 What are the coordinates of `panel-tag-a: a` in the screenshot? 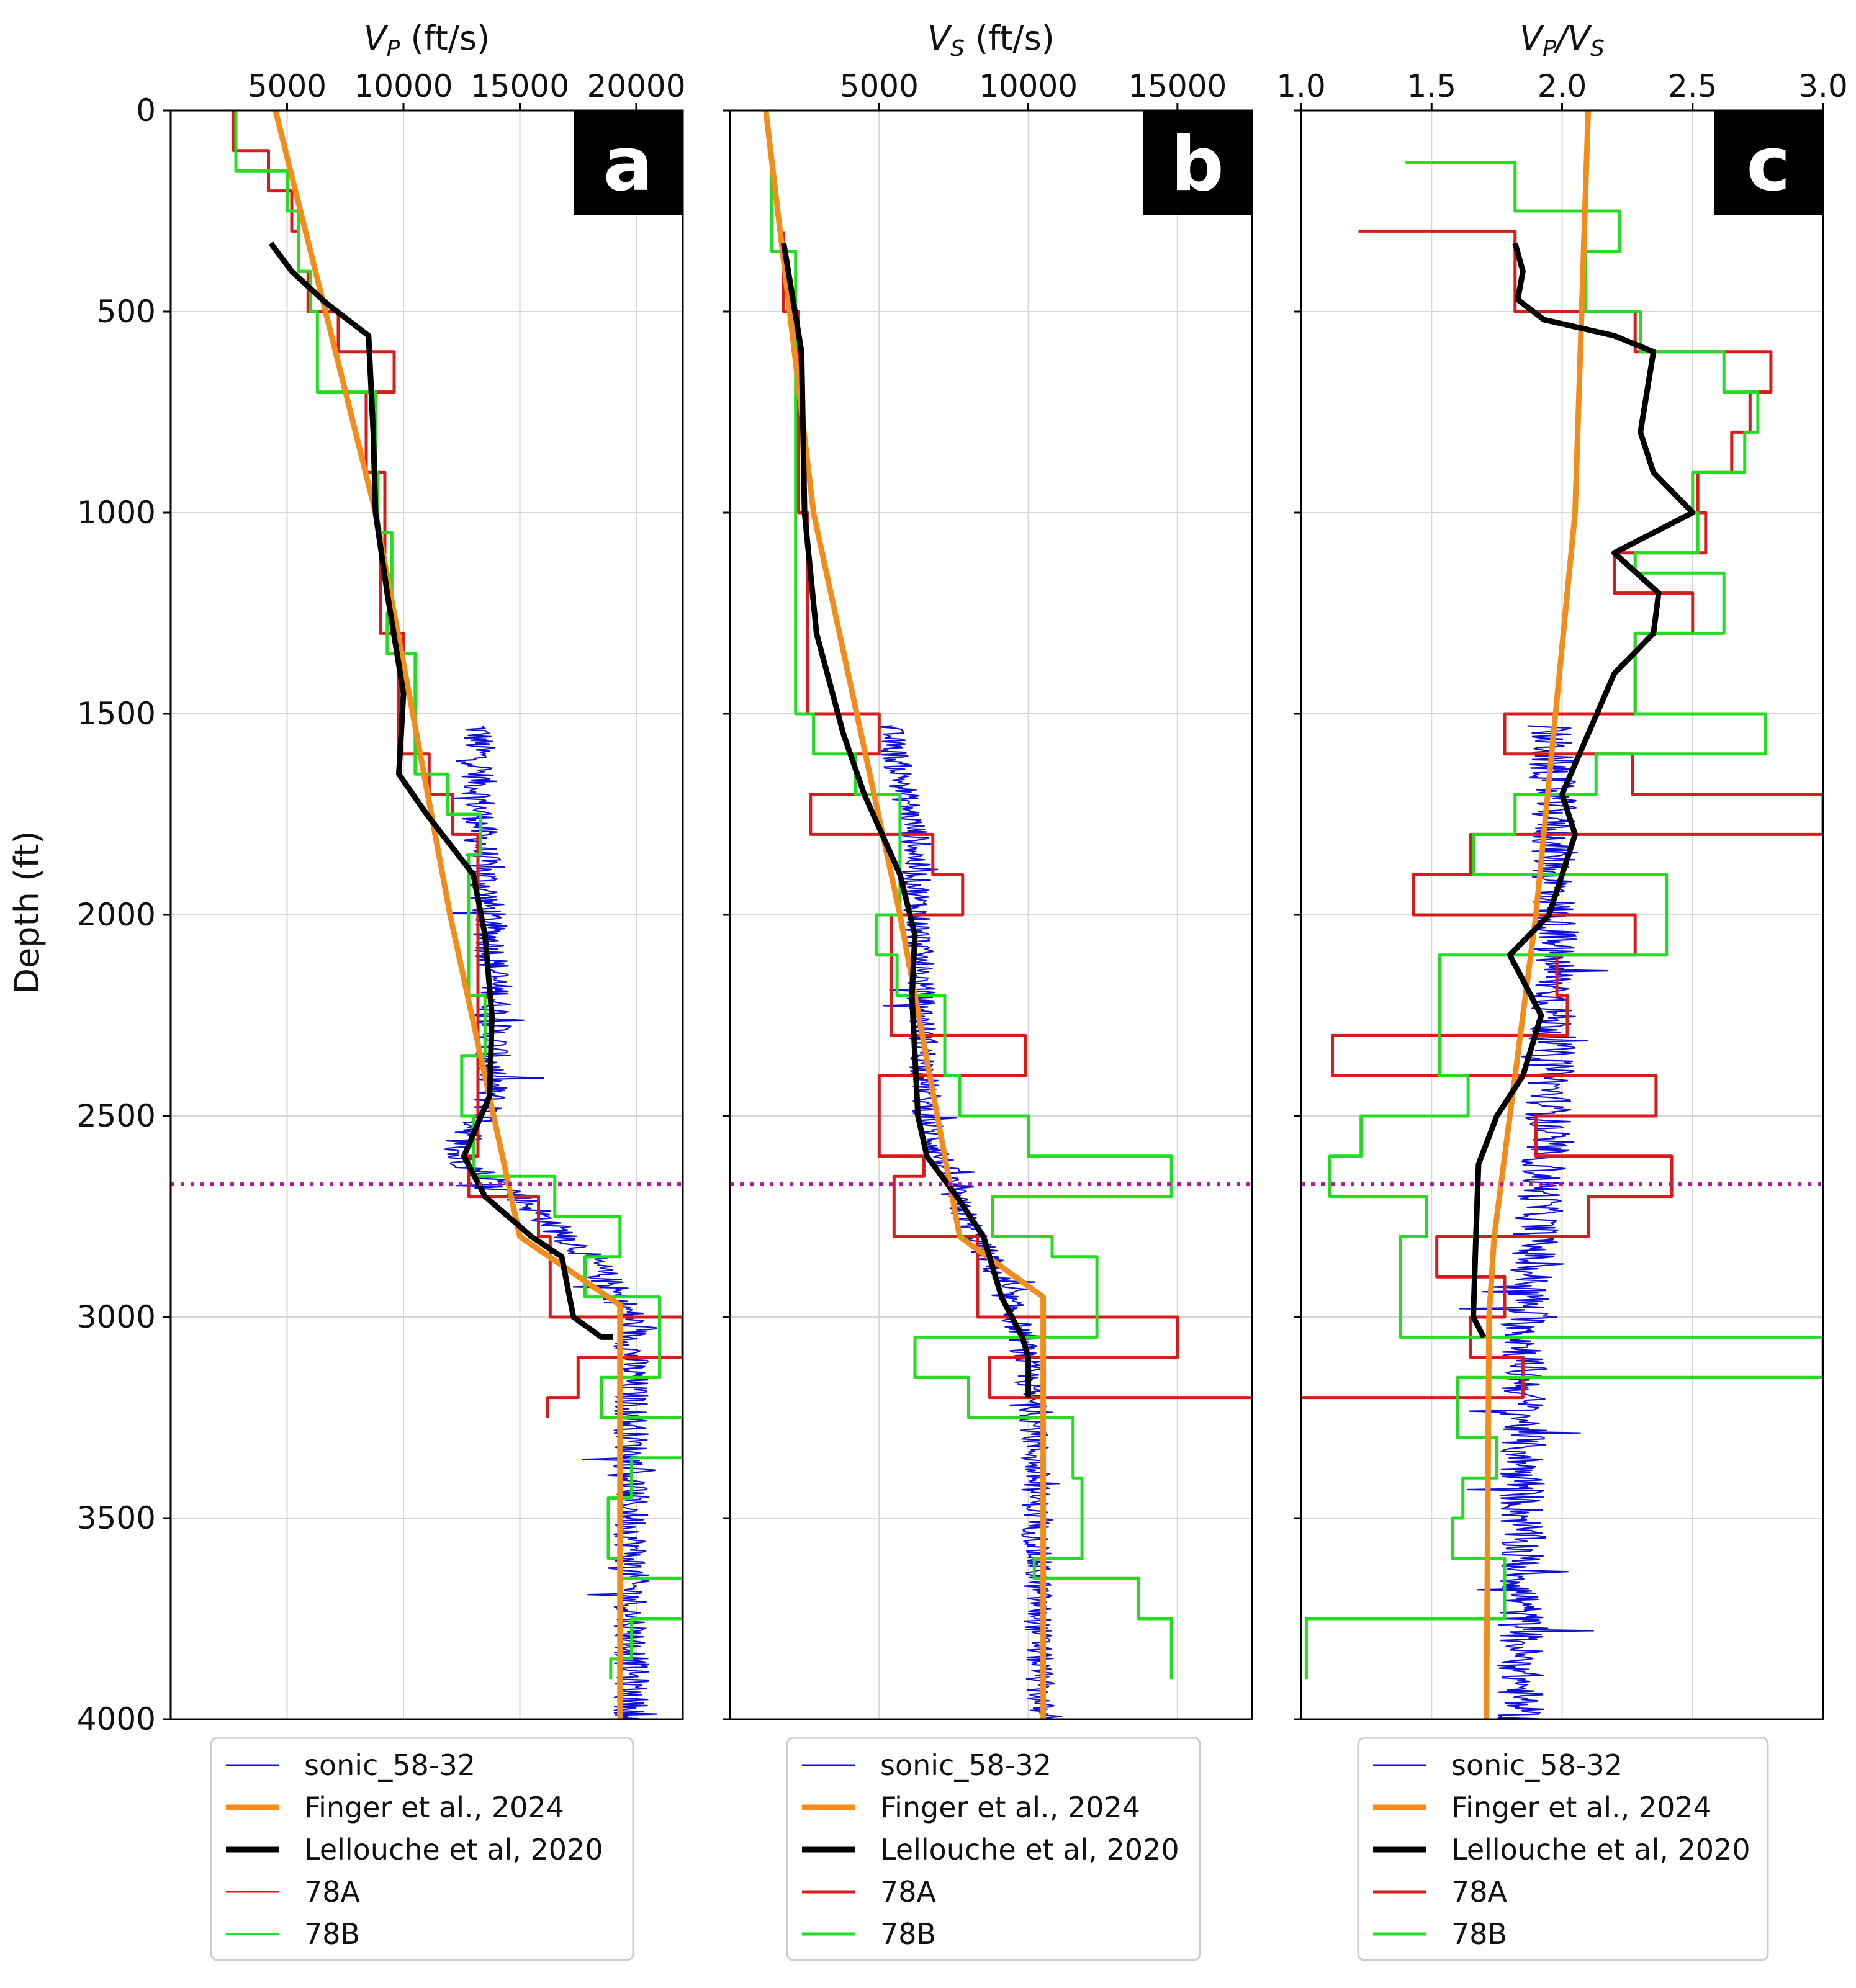 It's located at (628, 165).